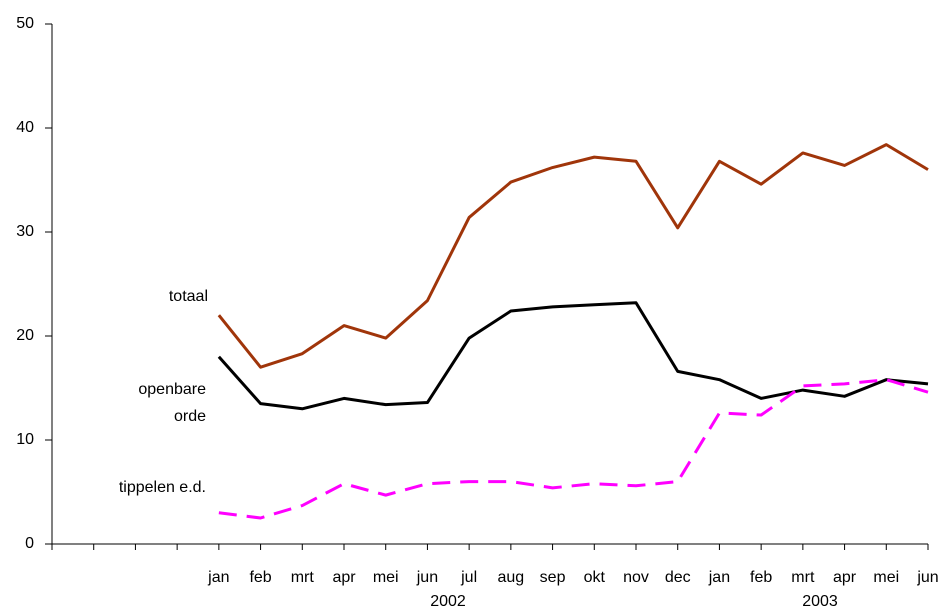 This screenshot has width=945, height=610. I want to click on y-tick-label: 10, so click(25, 439).